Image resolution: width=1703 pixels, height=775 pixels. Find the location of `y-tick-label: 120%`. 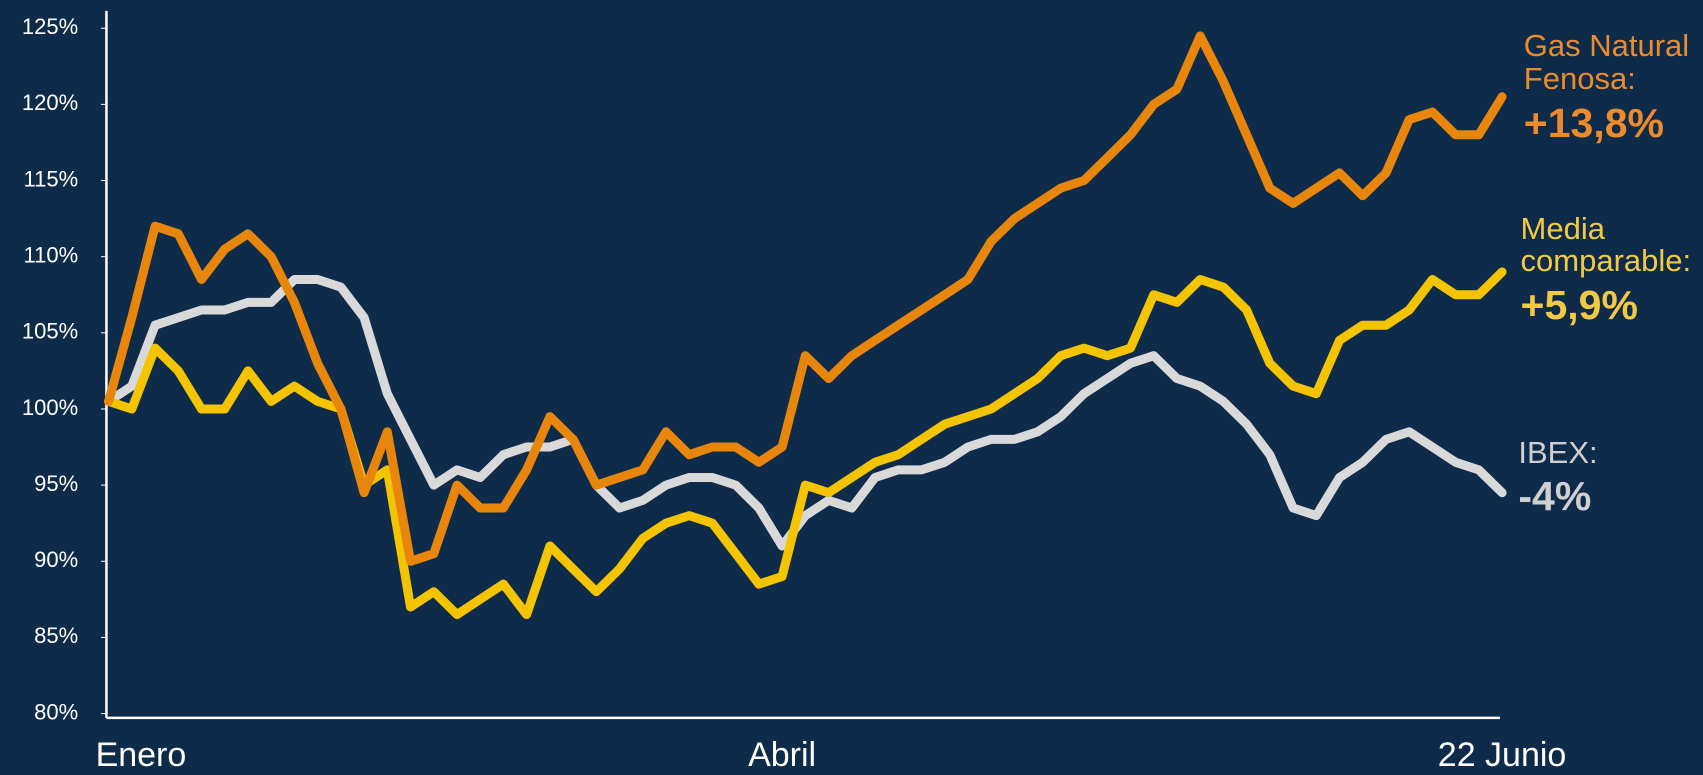

y-tick-label: 120% is located at coordinates (50, 102).